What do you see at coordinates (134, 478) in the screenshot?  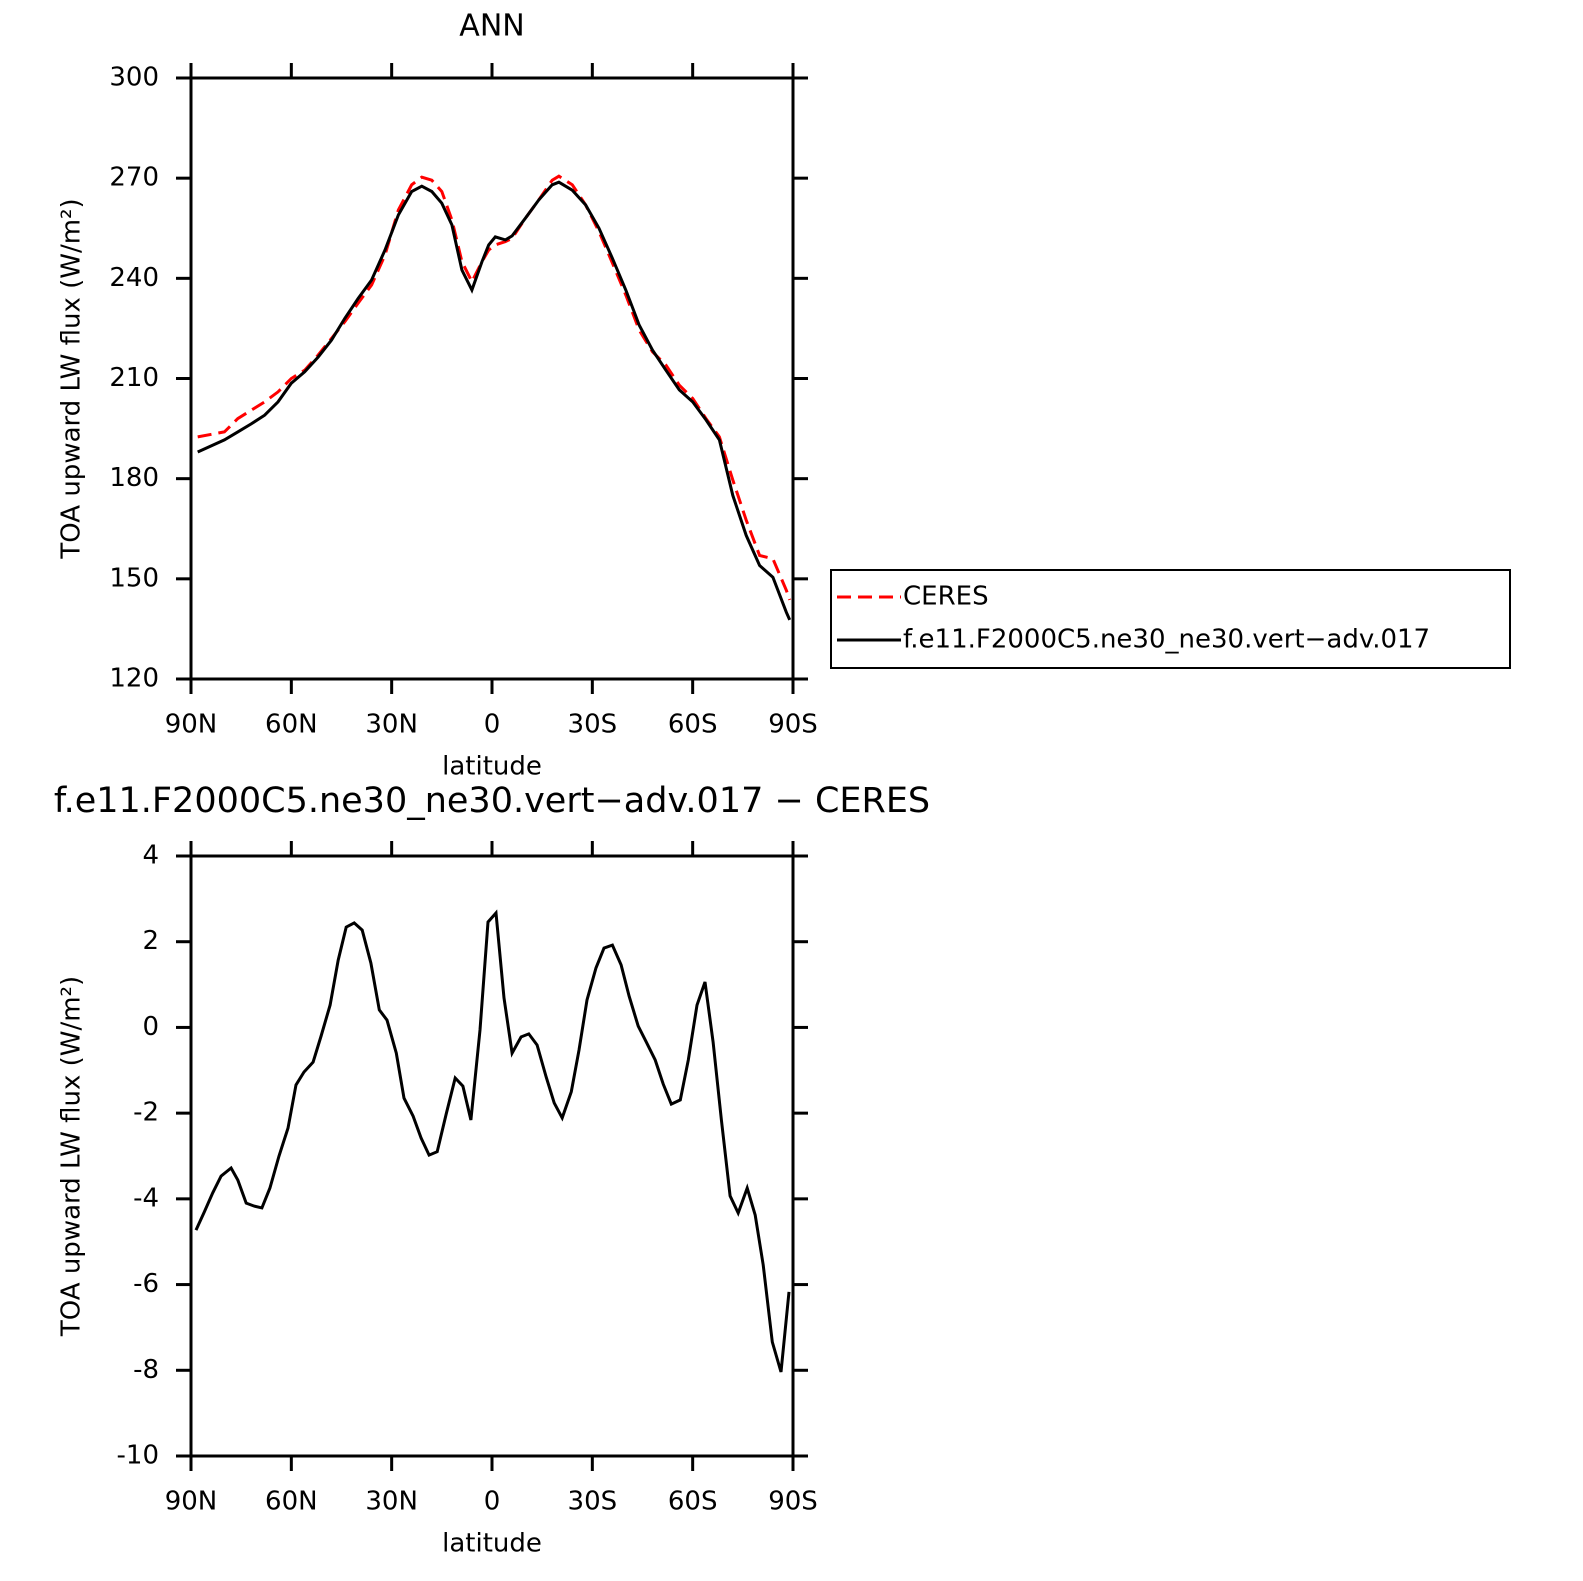 I see `y-tick-label: 180` at bounding box center [134, 478].